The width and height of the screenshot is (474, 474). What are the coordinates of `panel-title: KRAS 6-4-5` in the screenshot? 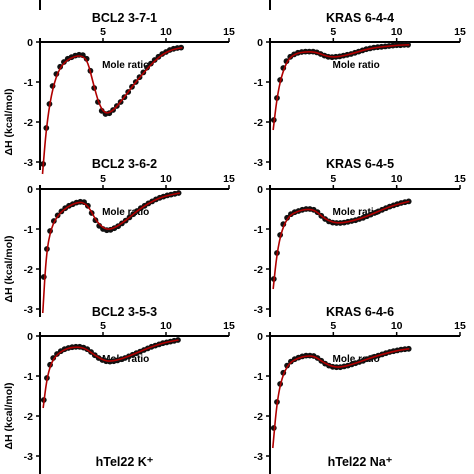 It's located at (360, 164).